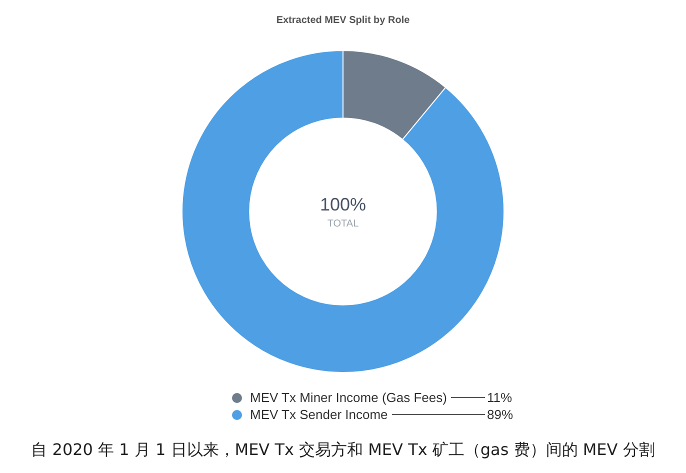 This screenshot has height=473, width=686. I want to click on legend-label: MEV Tx Miner Income (Gas Fees), so click(348, 397).